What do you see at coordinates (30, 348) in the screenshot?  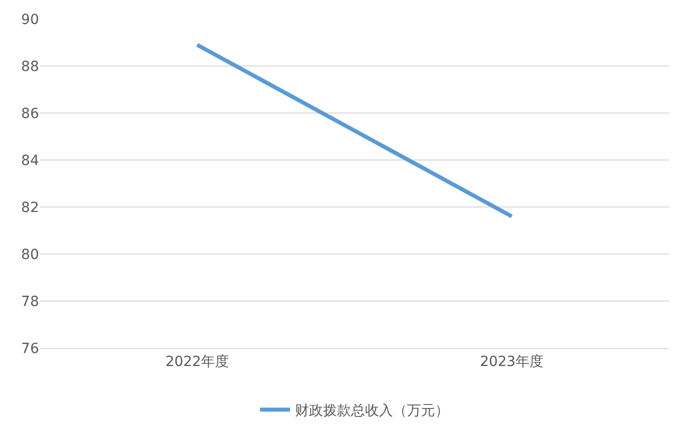 I see `y-tick-label: 76` at bounding box center [30, 348].